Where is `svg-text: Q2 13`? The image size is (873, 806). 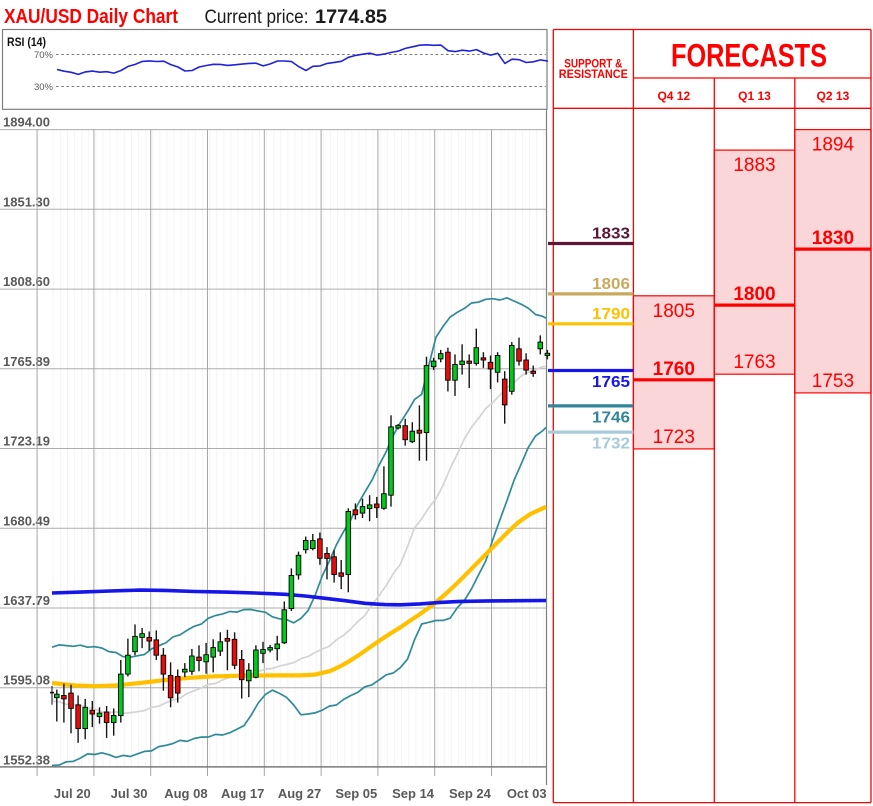 svg-text: Q2 13 is located at coordinates (833, 96).